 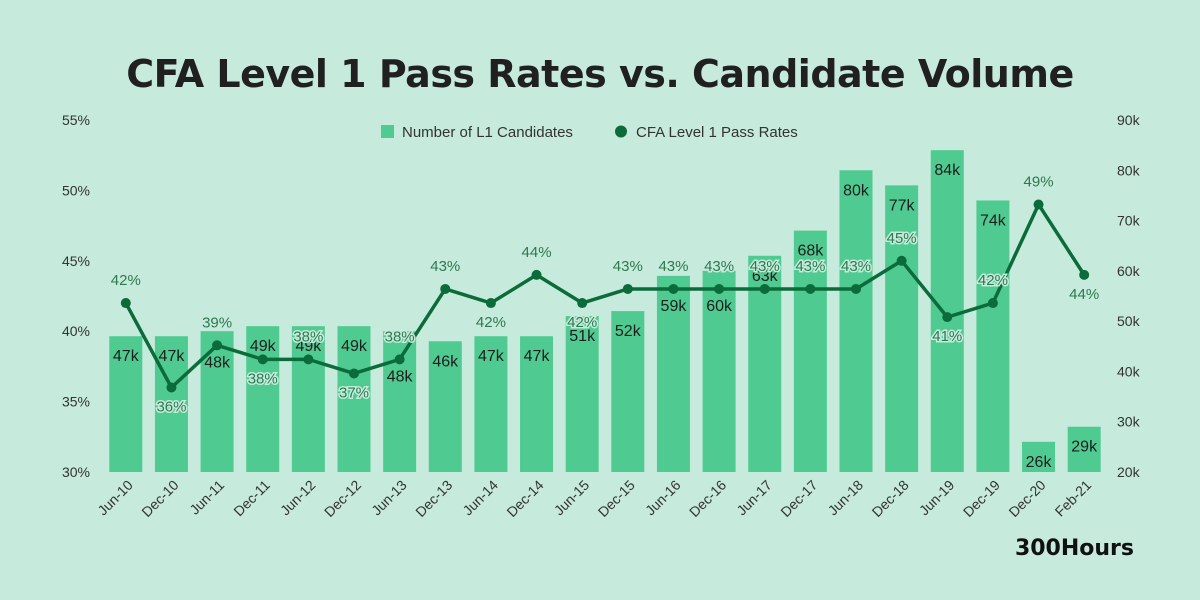 I want to click on x-axis-tick-label: Dec-20, so click(x=1026, y=498).